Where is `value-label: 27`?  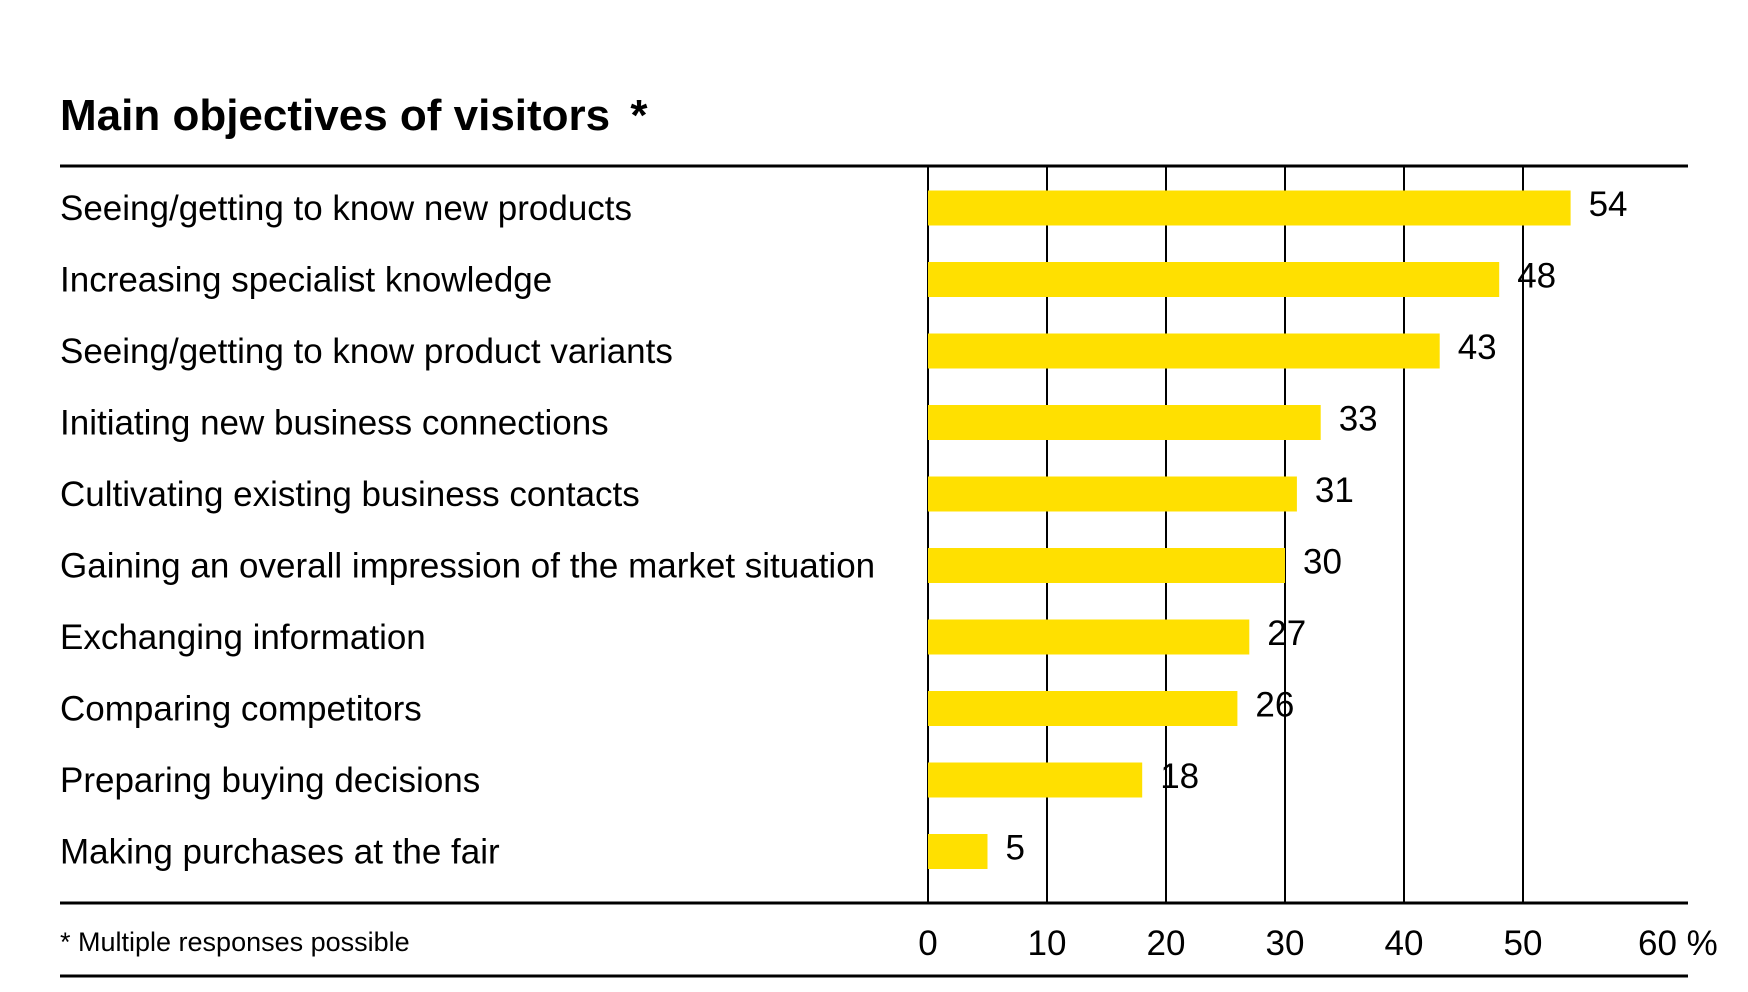
value-label: 27 is located at coordinates (1286, 633).